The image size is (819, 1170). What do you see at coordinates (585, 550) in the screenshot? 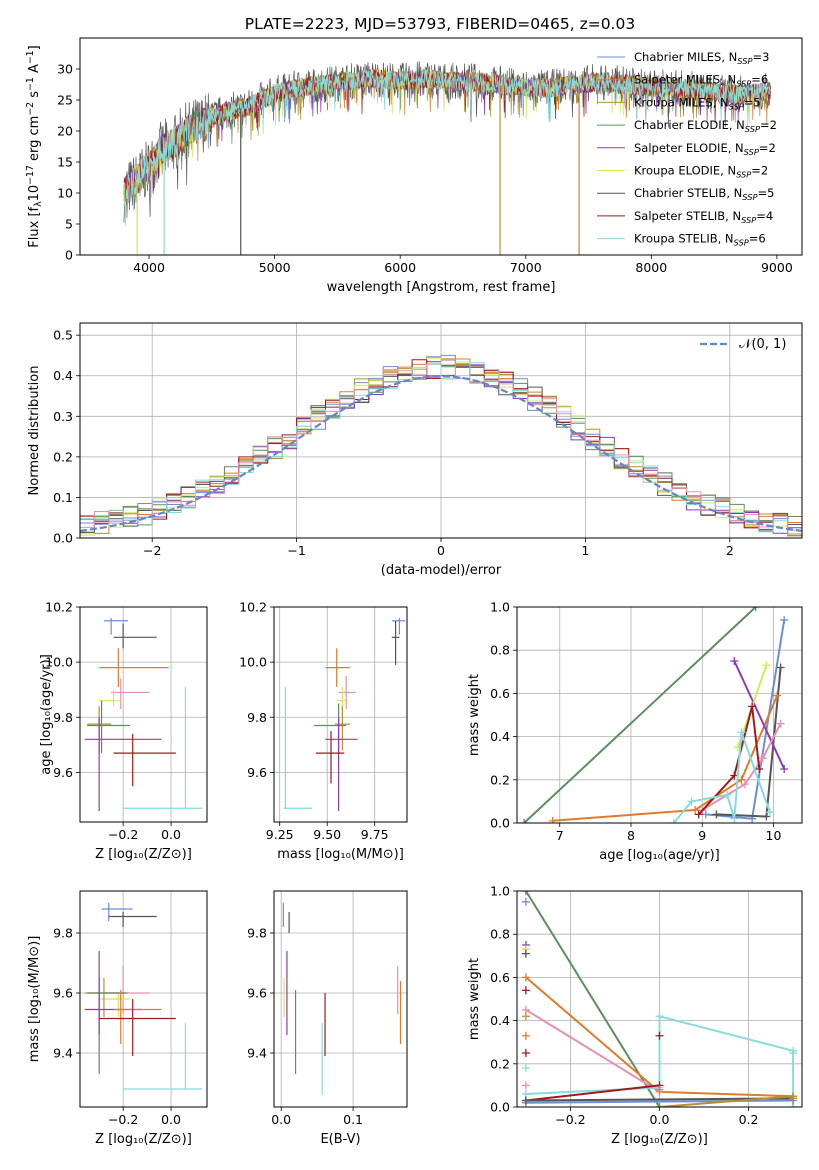
I see `x-tick-label: 1` at bounding box center [585, 550].